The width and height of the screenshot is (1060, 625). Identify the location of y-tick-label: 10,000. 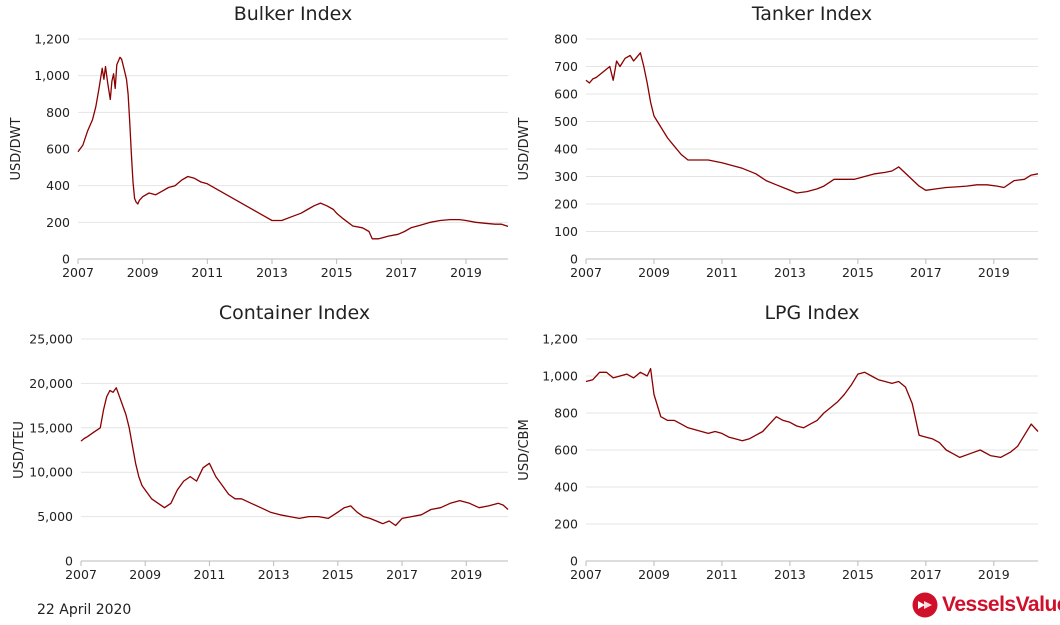
(51, 472).